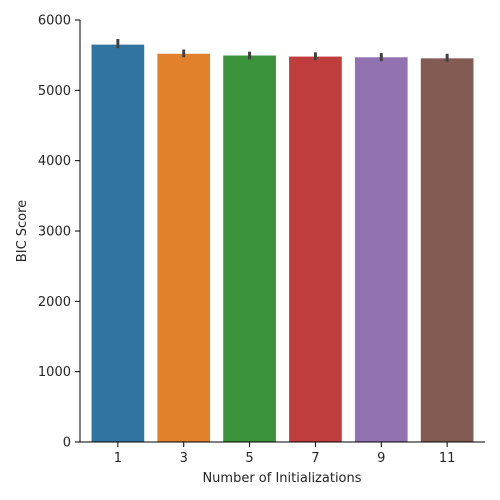 This screenshot has width=500, height=500. Describe the element at coordinates (184, 458) in the screenshot. I see `x-tick-label-3: 3` at that location.